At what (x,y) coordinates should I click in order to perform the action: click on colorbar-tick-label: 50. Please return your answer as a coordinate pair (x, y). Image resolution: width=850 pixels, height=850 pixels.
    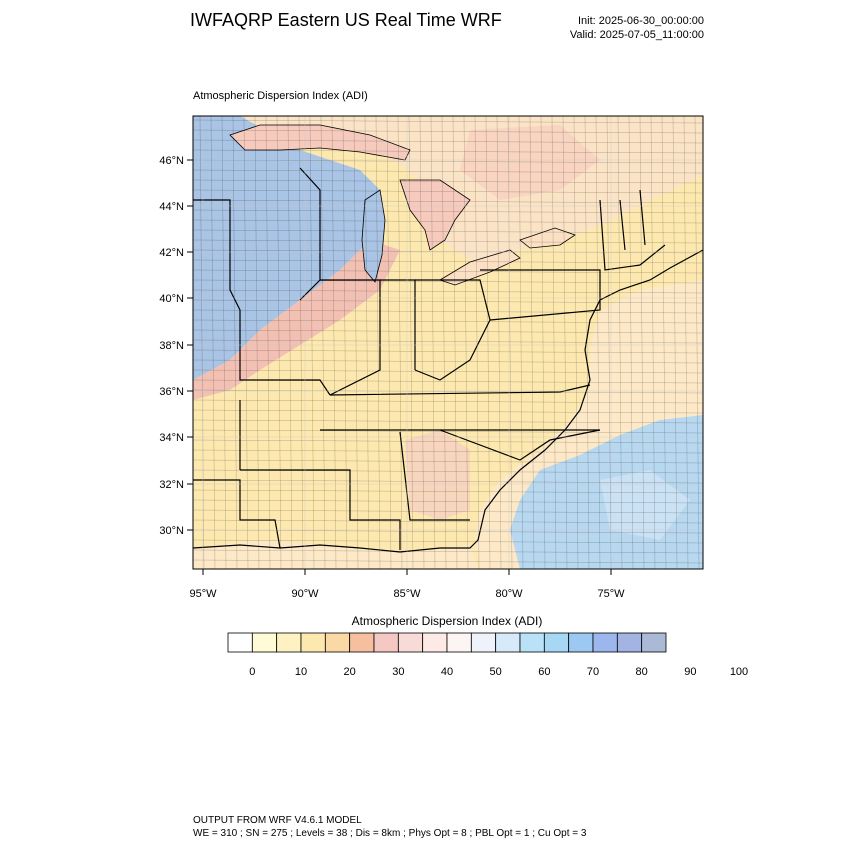
    Looking at the image, I should click on (496, 672).